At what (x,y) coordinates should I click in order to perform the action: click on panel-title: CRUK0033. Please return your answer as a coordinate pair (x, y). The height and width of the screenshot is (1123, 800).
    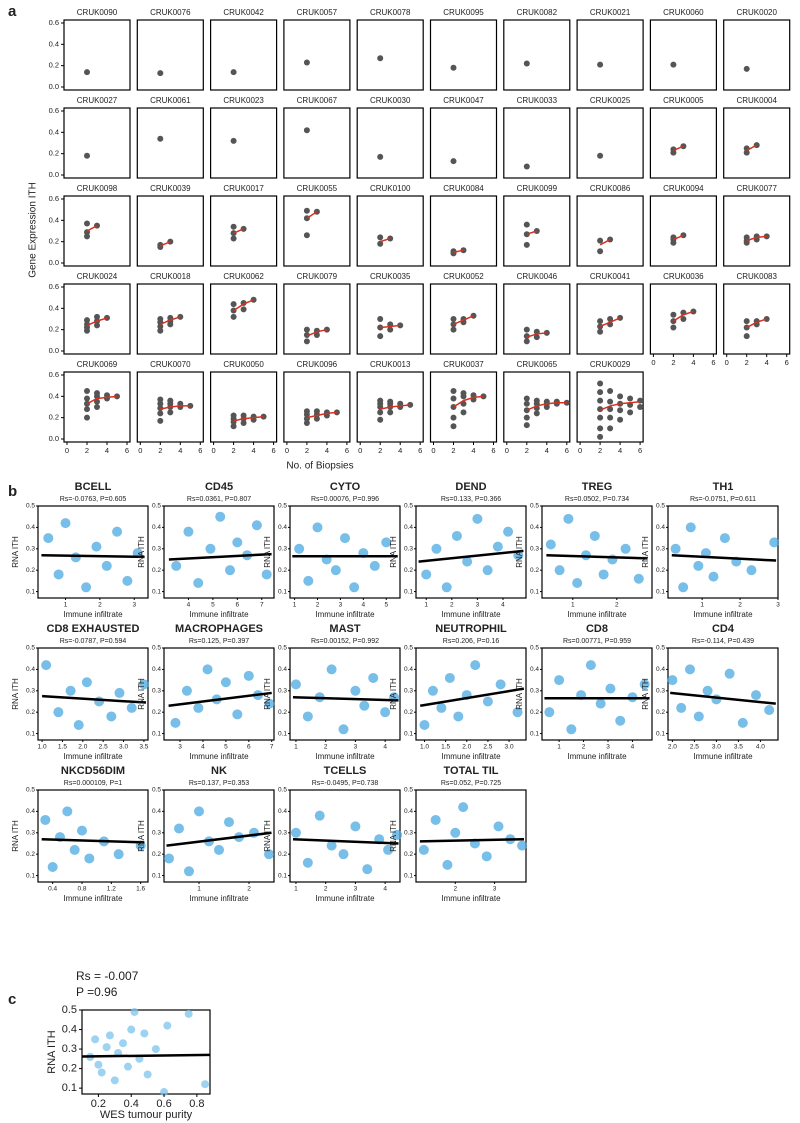
    Looking at the image, I should click on (537, 100).